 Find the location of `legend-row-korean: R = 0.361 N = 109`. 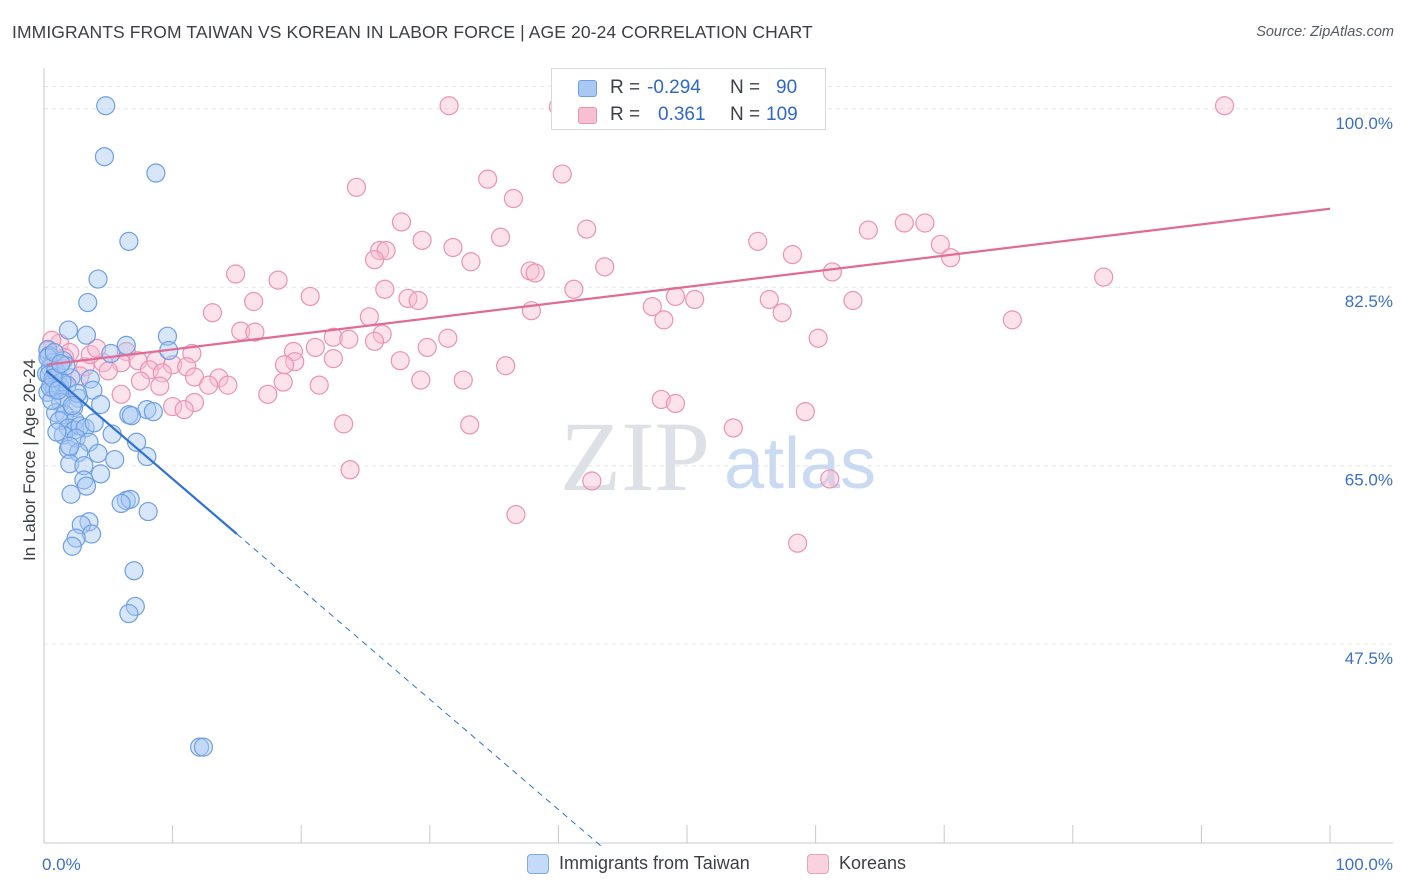

legend-row-korean: R = 0.361 N = 109 is located at coordinates (688, 115).